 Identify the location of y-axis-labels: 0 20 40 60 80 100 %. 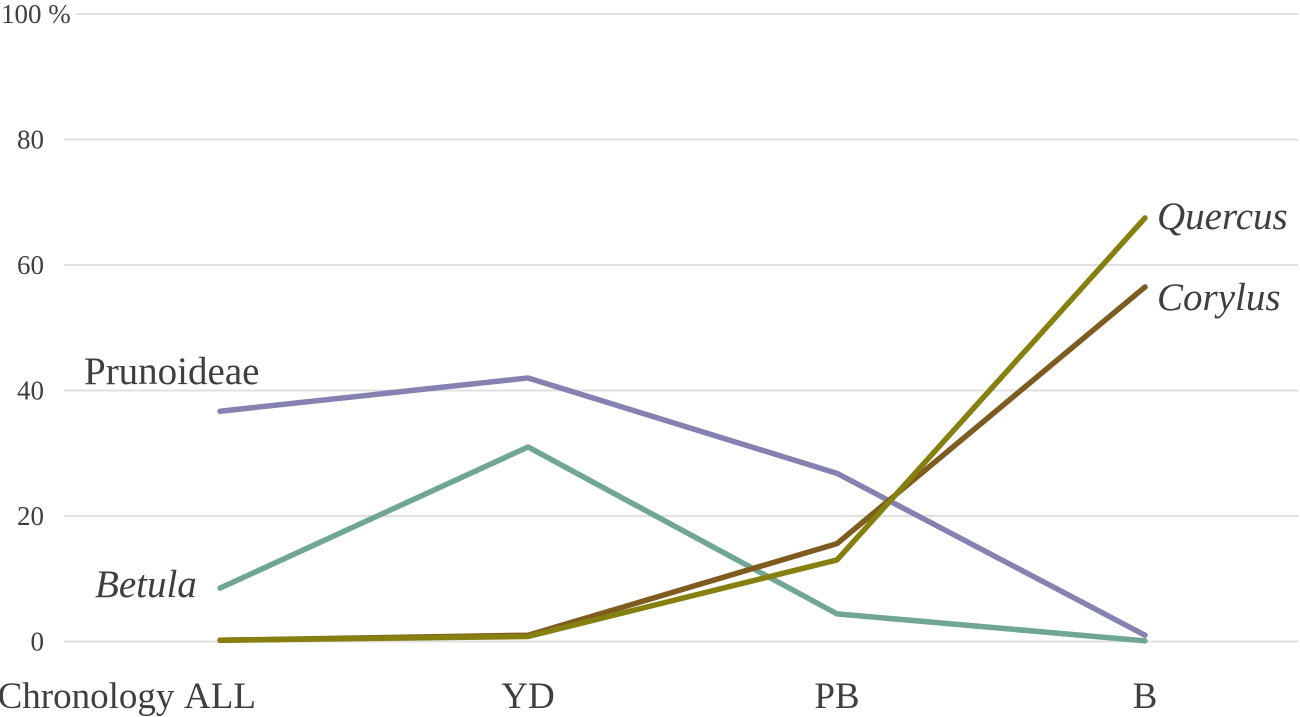
(36, 328).